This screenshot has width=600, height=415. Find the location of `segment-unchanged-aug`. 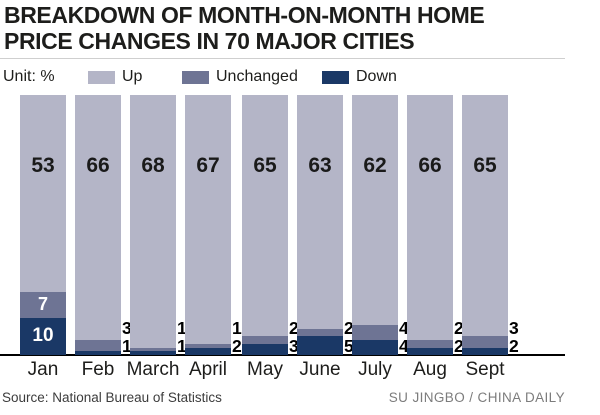

segment-unchanged-aug is located at coordinates (430, 344).